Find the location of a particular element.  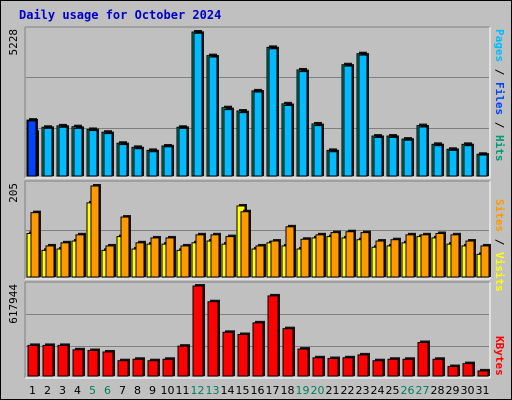

day-label: 13 is located at coordinates (213, 390).